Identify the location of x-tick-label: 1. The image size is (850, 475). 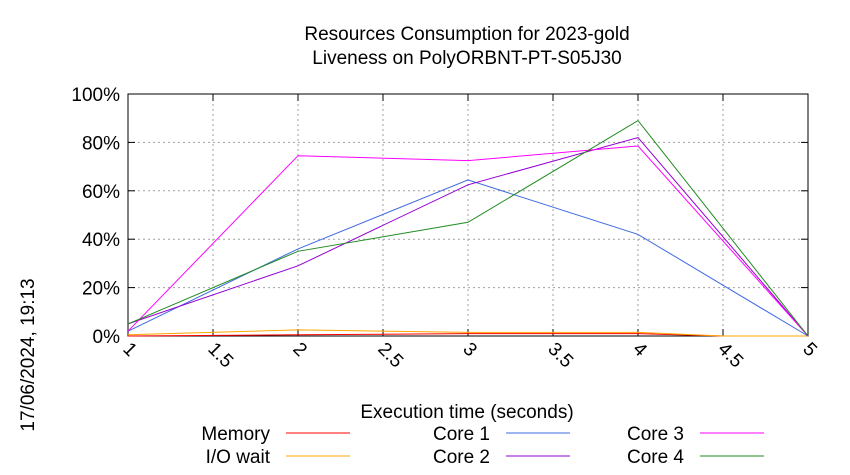
(129, 350).